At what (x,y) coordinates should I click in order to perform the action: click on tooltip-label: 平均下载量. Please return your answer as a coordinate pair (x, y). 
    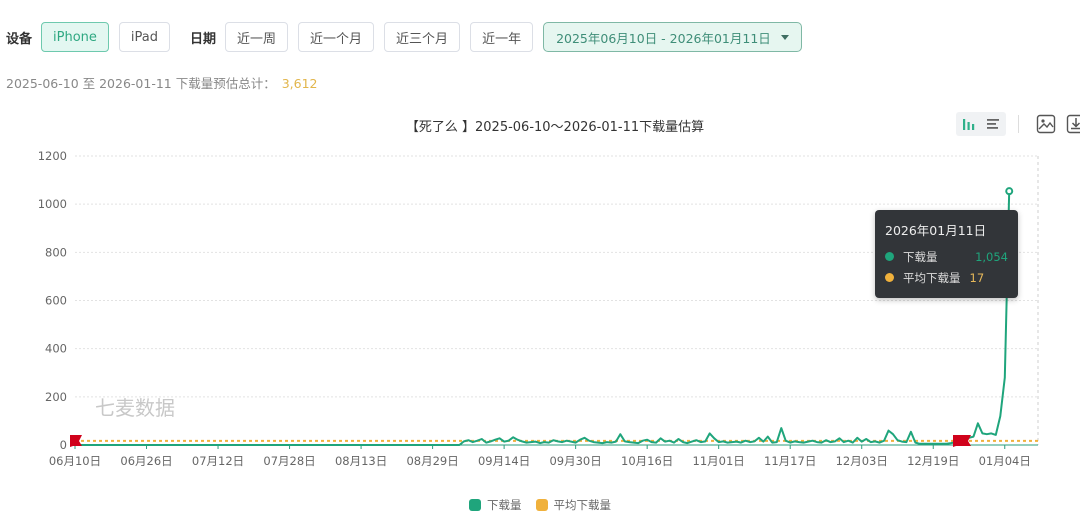
    Looking at the image, I should click on (932, 277).